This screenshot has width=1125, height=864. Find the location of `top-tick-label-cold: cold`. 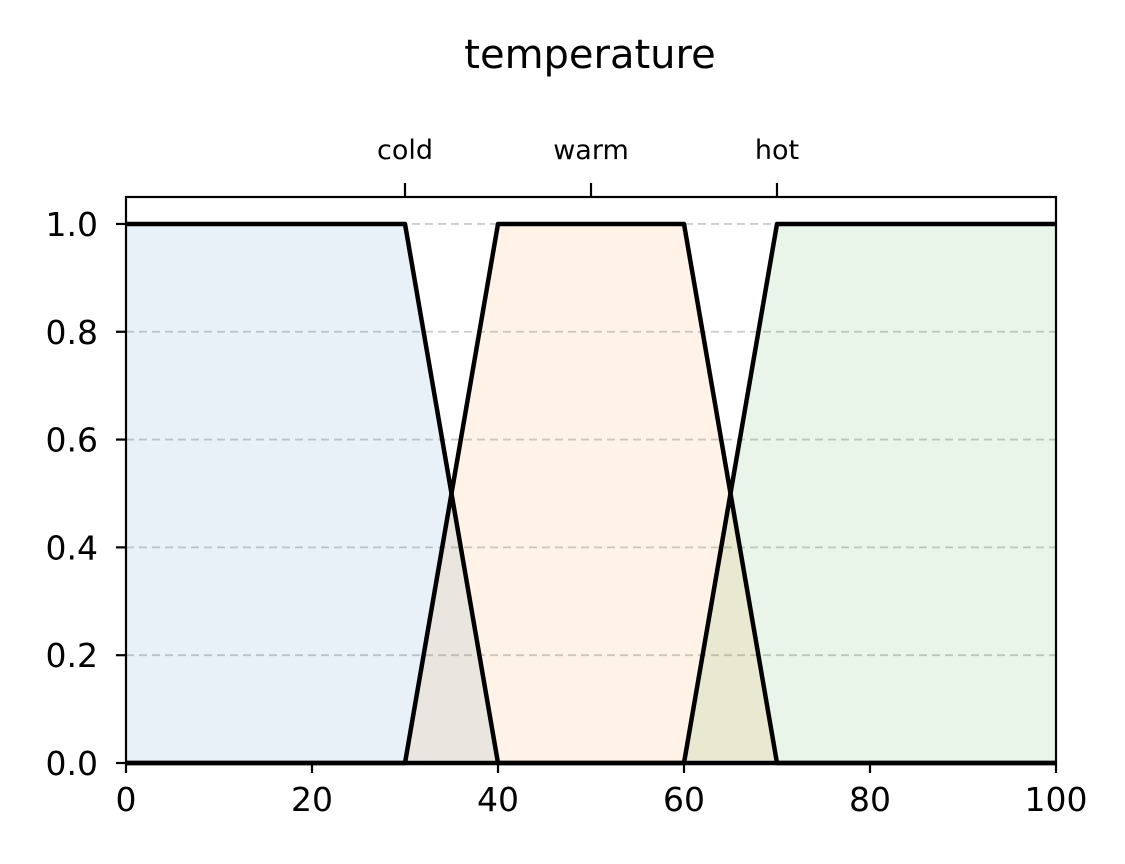

top-tick-label-cold: cold is located at coordinates (405, 150).